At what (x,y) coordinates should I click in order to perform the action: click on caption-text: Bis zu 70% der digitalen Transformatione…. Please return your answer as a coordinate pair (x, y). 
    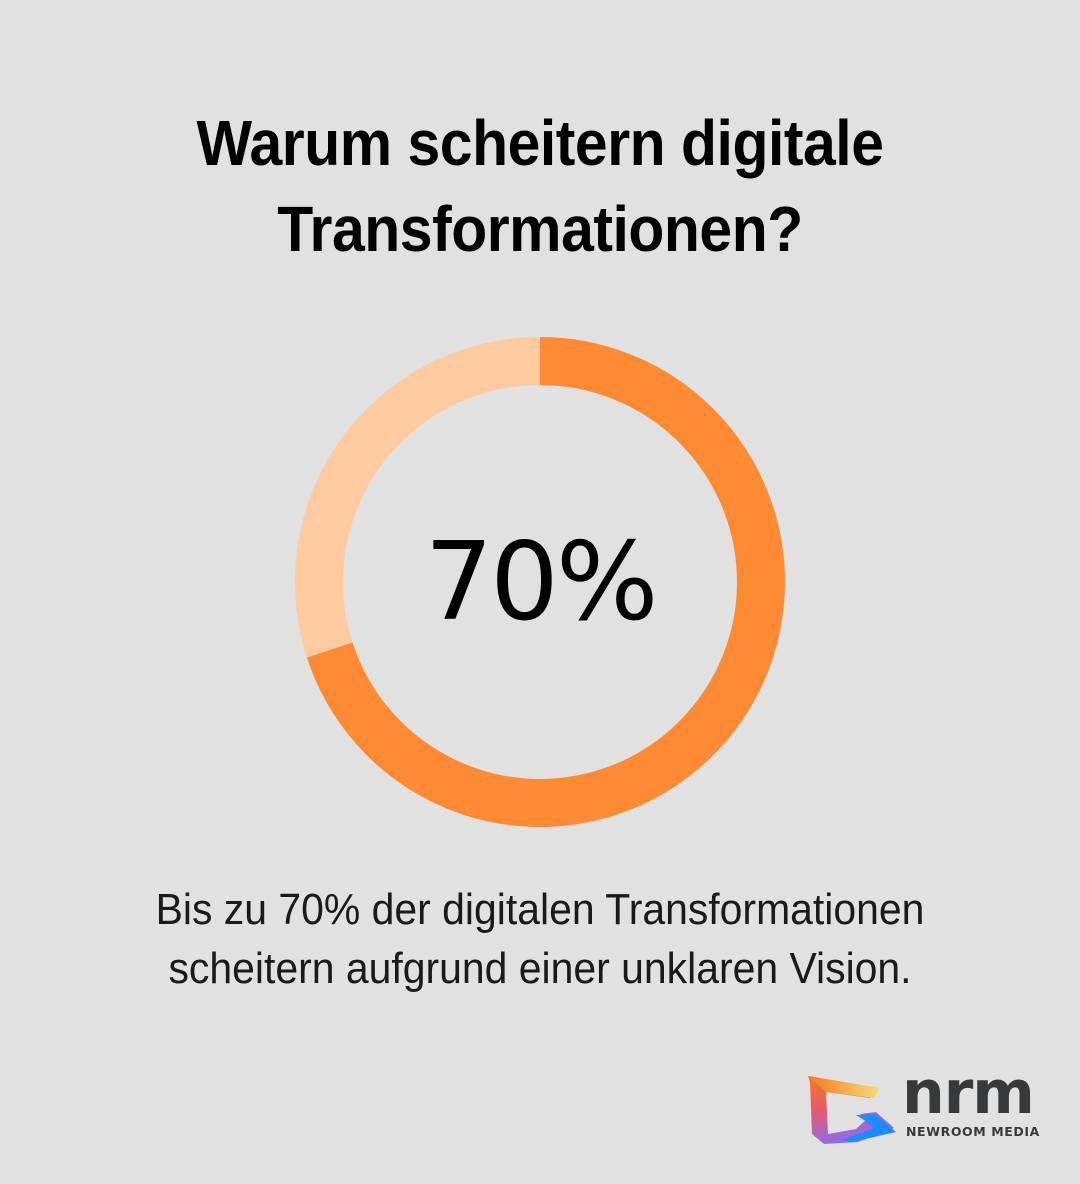
    Looking at the image, I should click on (540, 939).